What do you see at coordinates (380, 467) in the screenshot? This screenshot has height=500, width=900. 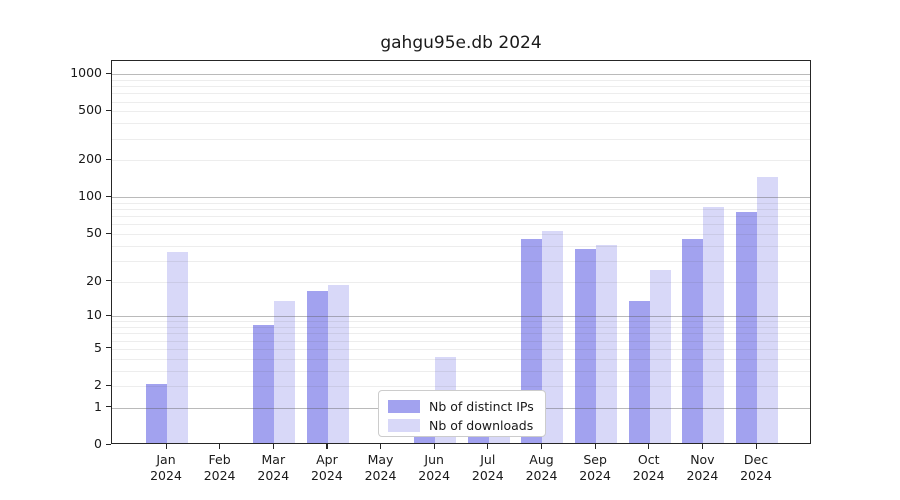 I see `x-axis-tick-label: May 2024` at bounding box center [380, 467].